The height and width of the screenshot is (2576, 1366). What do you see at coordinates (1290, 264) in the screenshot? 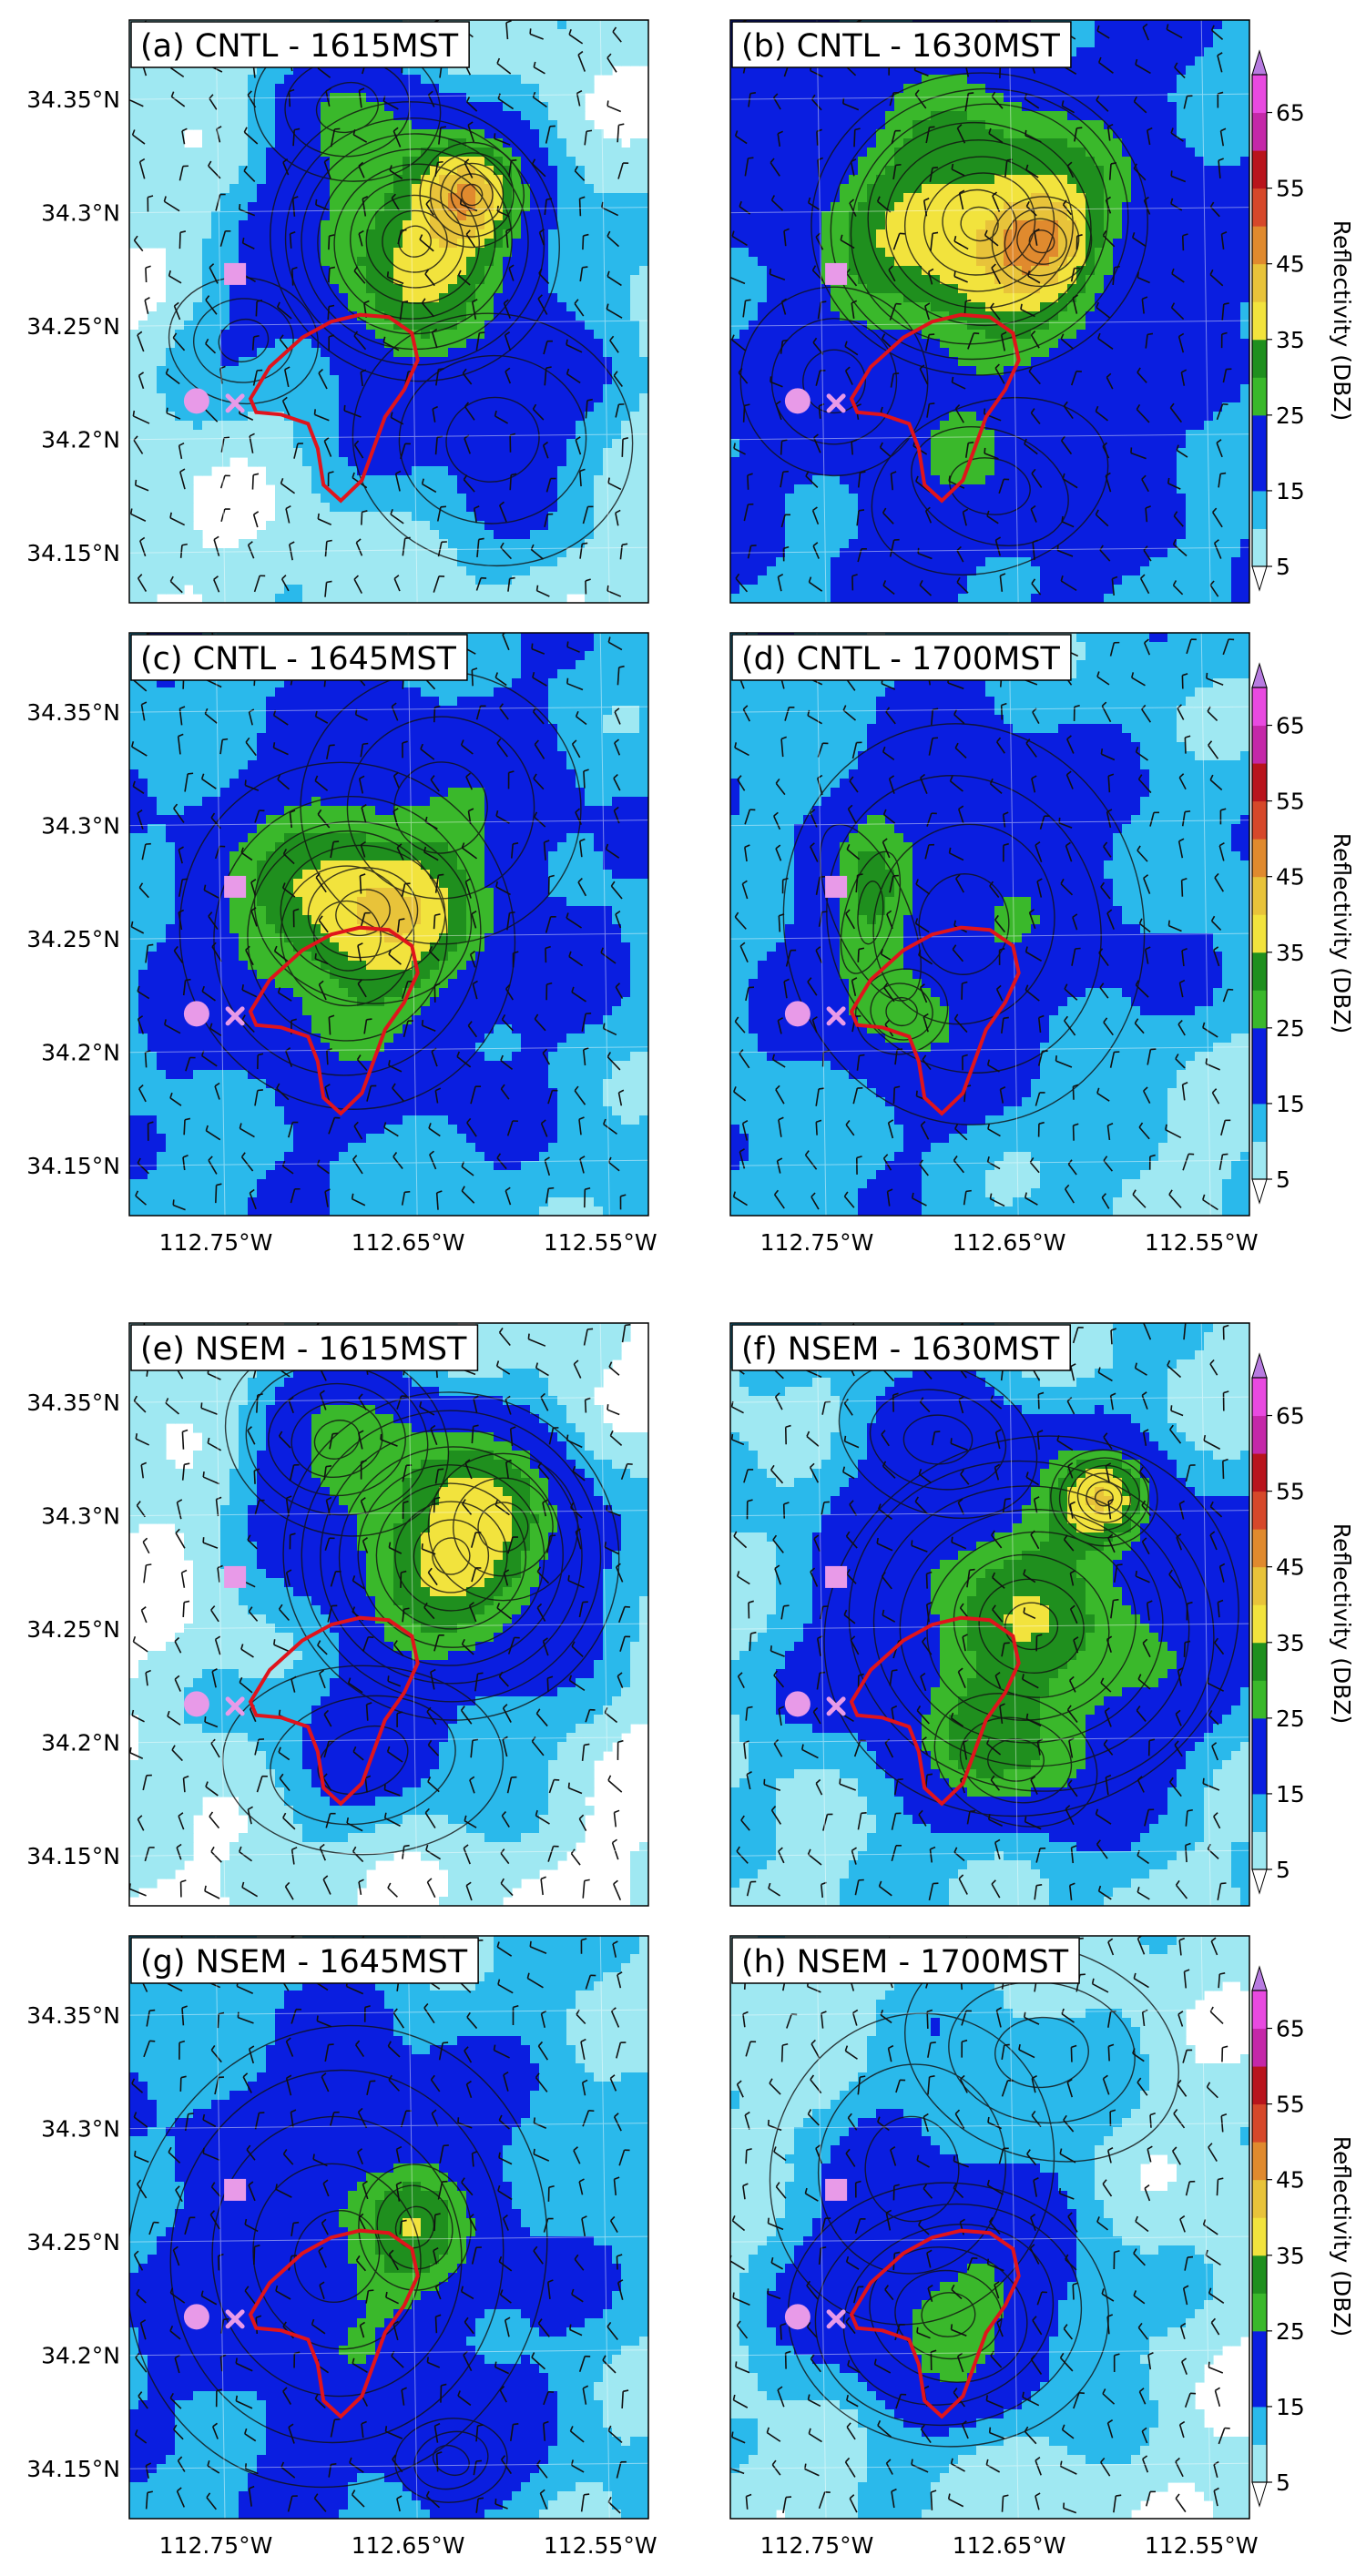
I see `colorbar-tick-label: 45` at bounding box center [1290, 264].